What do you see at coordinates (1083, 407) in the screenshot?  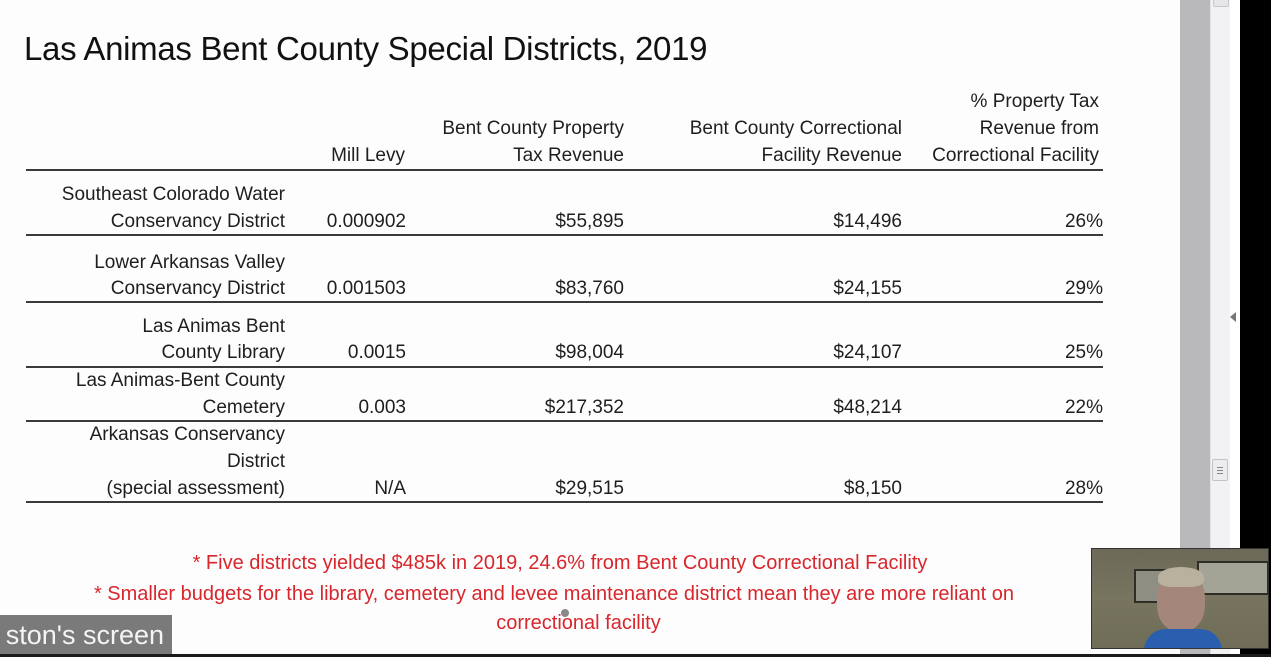 I see `pct-correctional: 22%` at bounding box center [1083, 407].